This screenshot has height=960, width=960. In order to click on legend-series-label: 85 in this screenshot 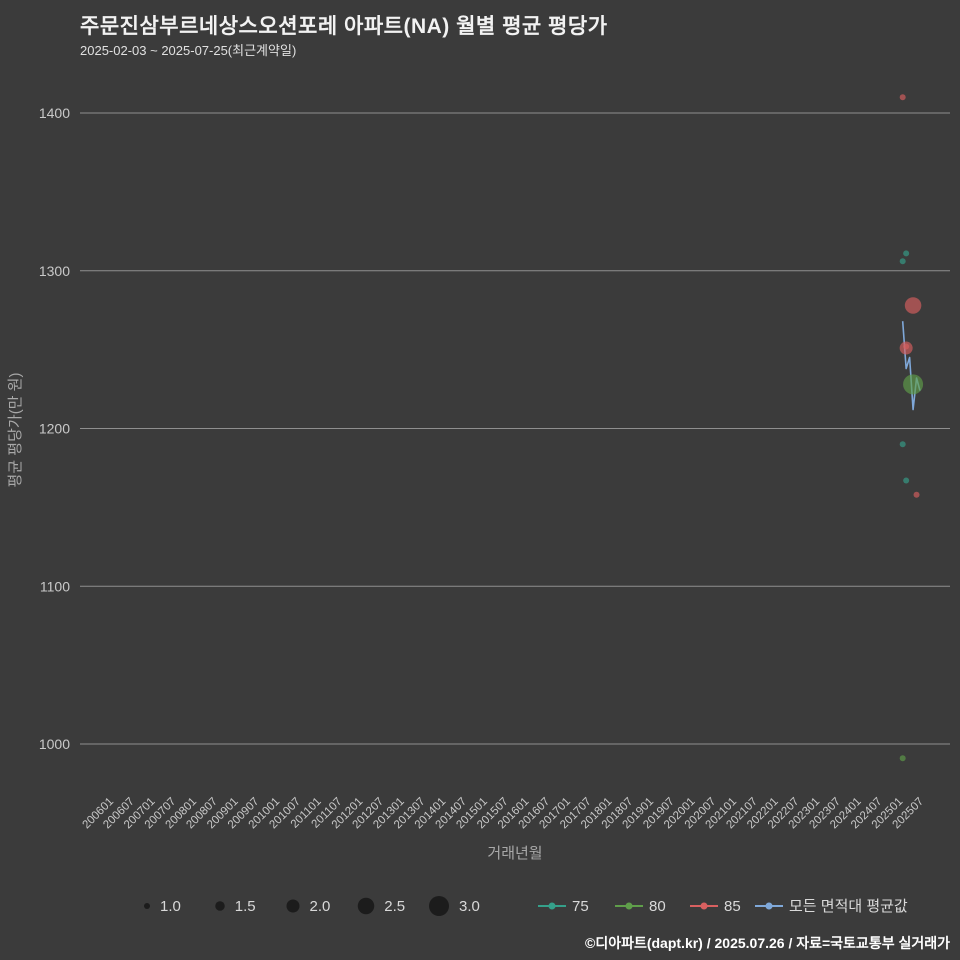, I will do `click(732, 906)`.